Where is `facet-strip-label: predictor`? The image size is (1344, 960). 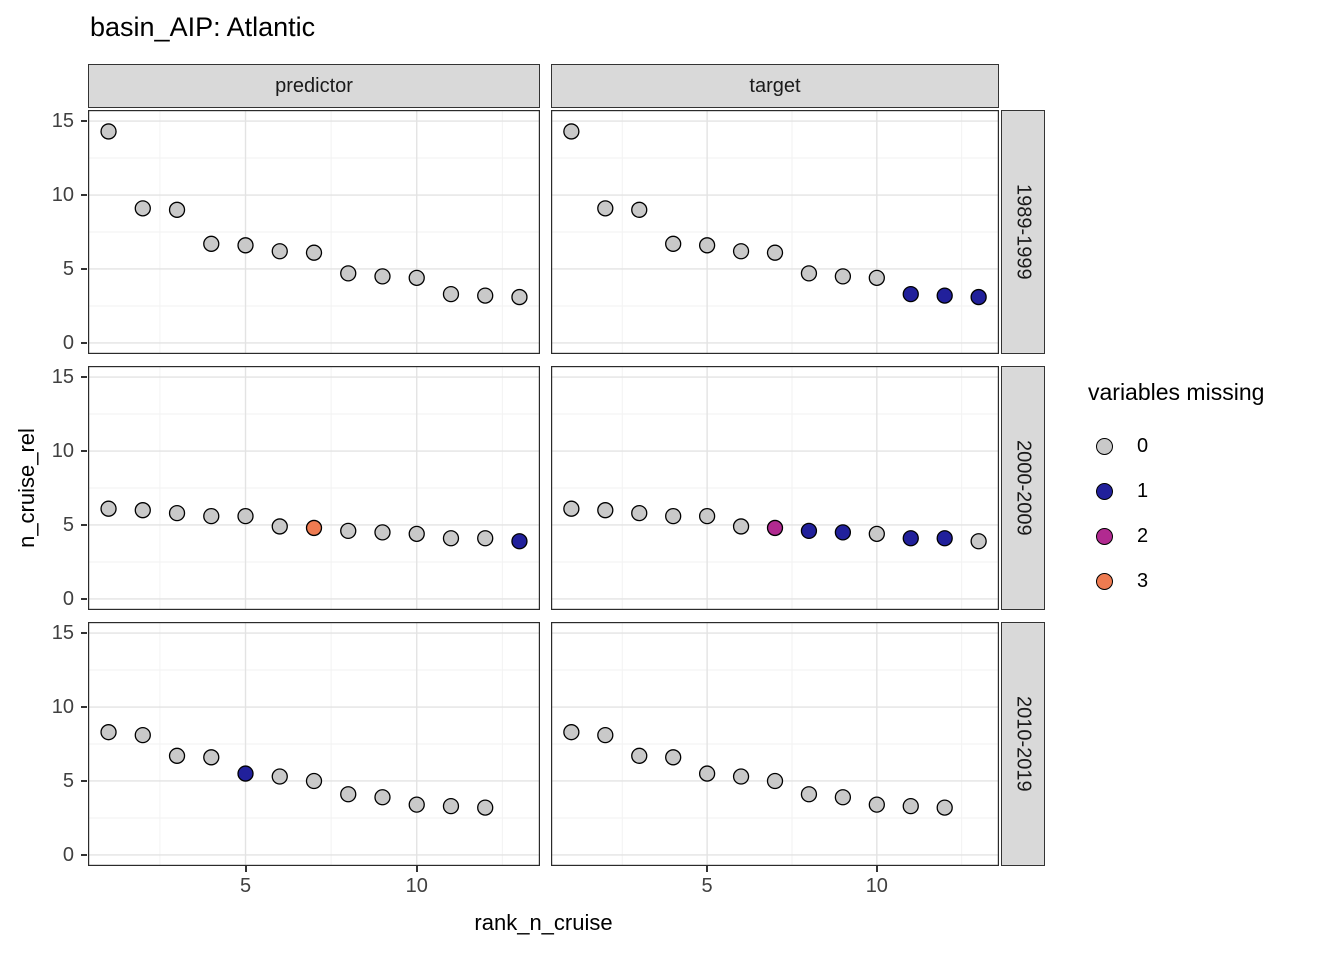
facet-strip-label: predictor is located at coordinates (314, 85).